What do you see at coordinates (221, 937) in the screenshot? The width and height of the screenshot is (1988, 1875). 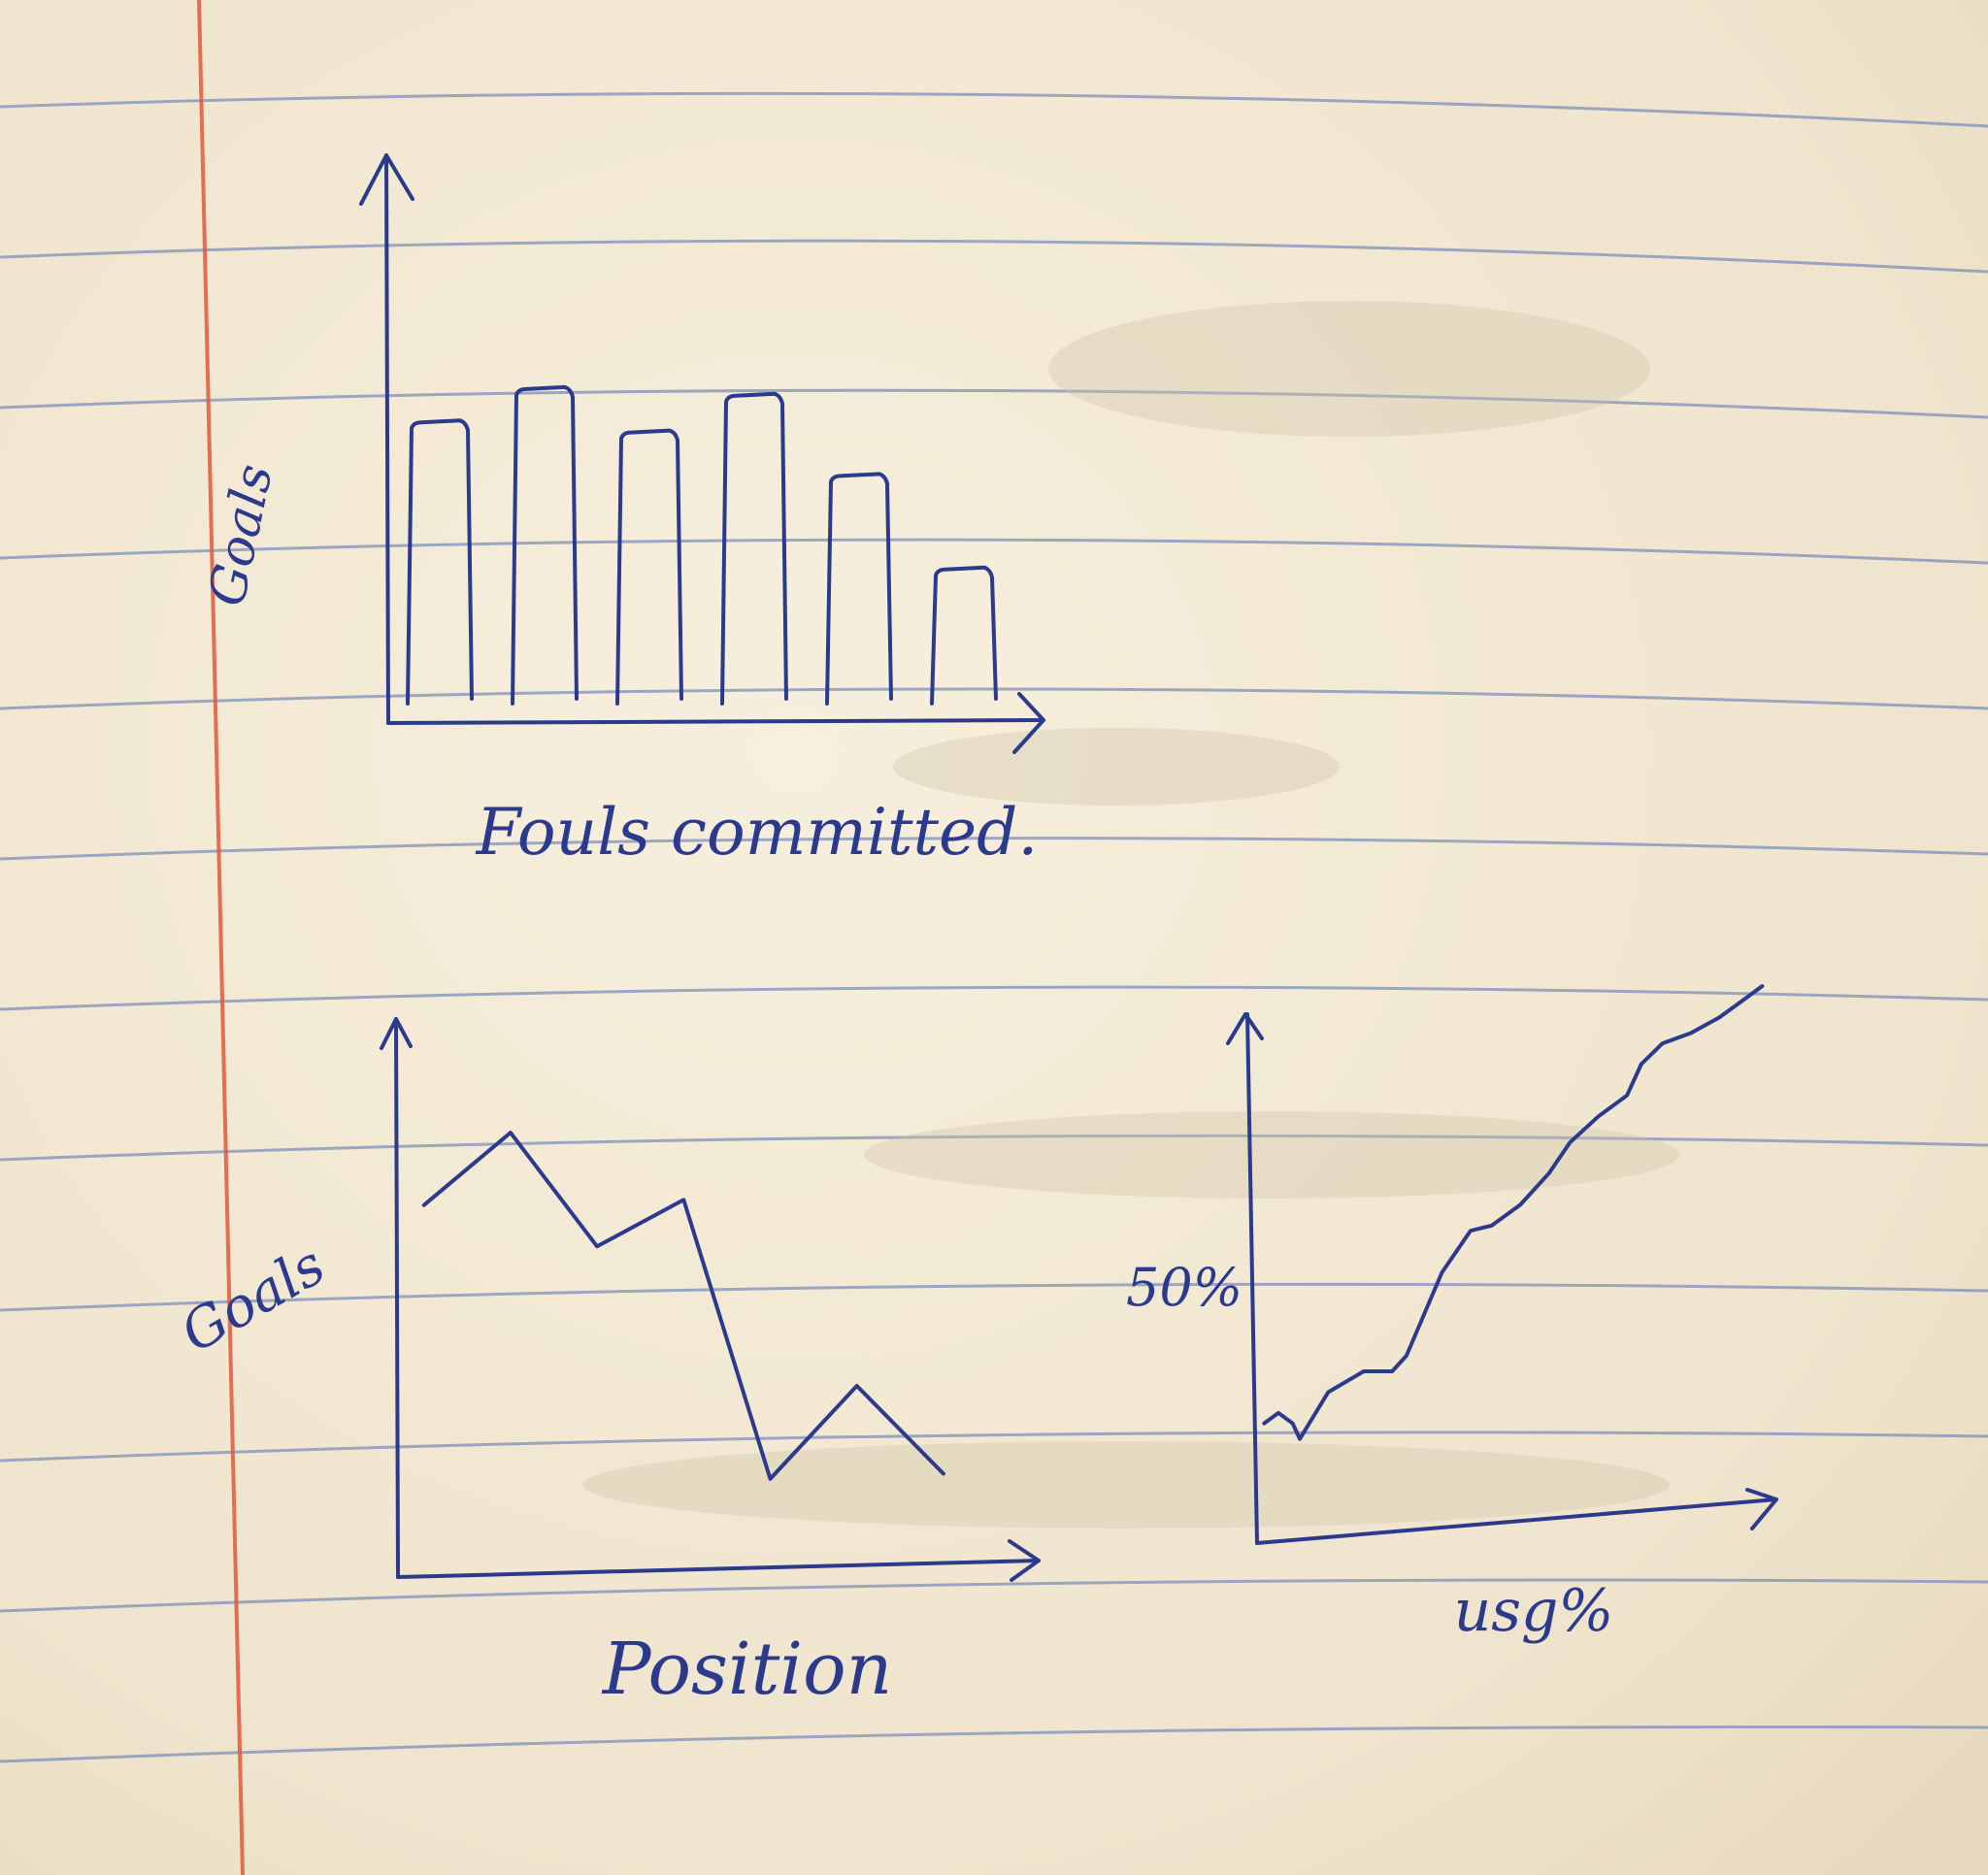 I see `margin-line` at bounding box center [221, 937].